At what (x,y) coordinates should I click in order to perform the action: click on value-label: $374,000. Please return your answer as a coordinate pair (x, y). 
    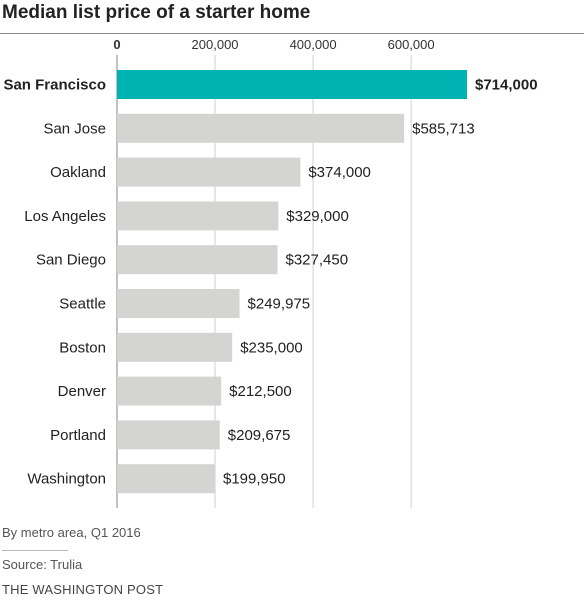
    Looking at the image, I should click on (339, 172).